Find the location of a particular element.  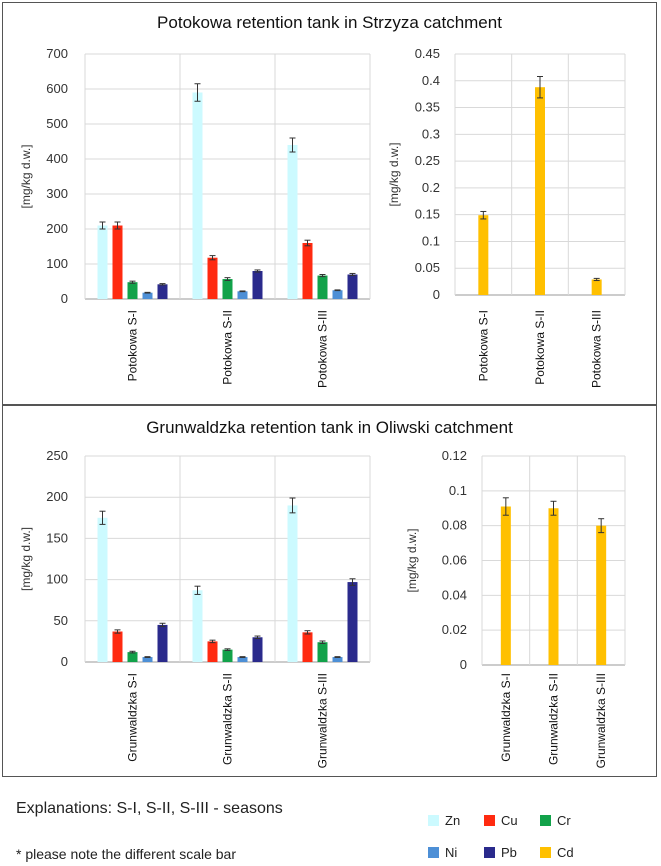

legend-label: Pb is located at coordinates (509, 852).